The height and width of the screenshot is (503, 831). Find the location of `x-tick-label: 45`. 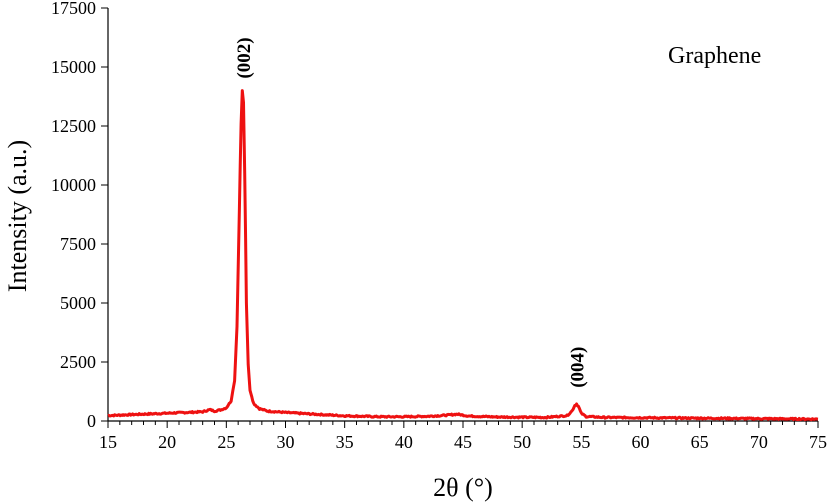

x-tick-label: 45 is located at coordinates (463, 442).